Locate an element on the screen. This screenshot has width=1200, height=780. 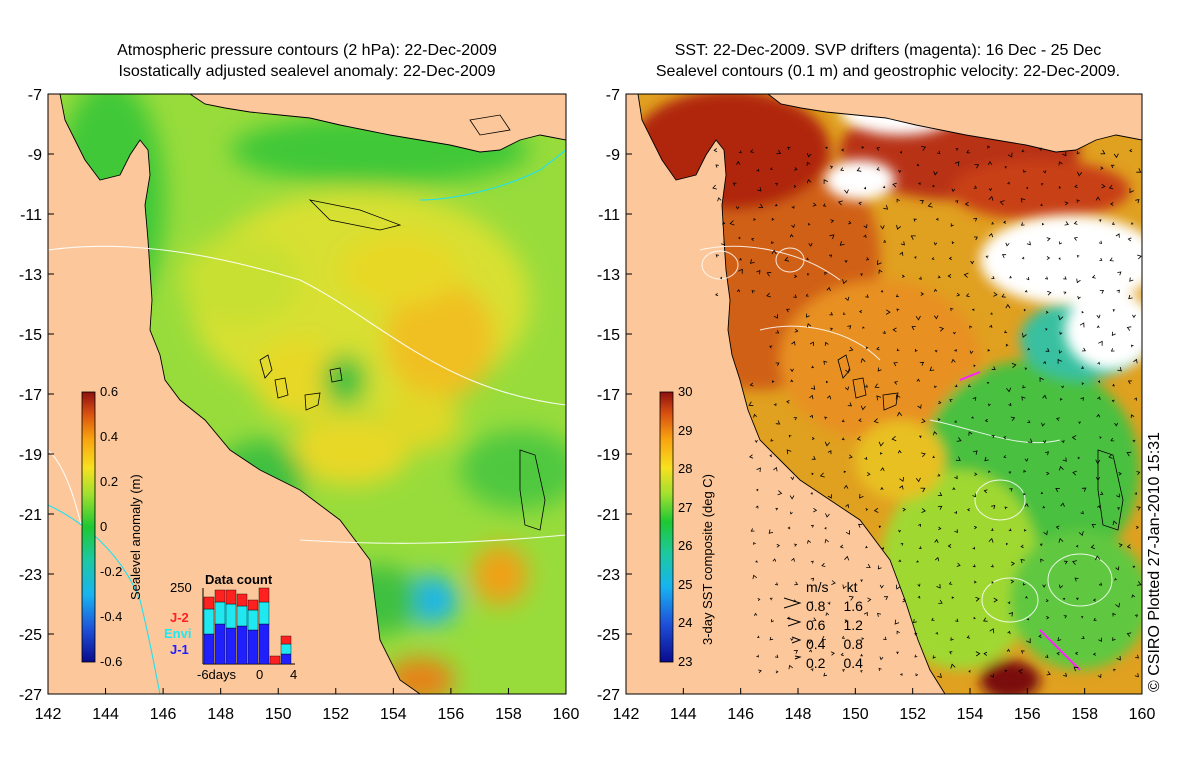
x-tick-label: 158 is located at coordinates (508, 714).